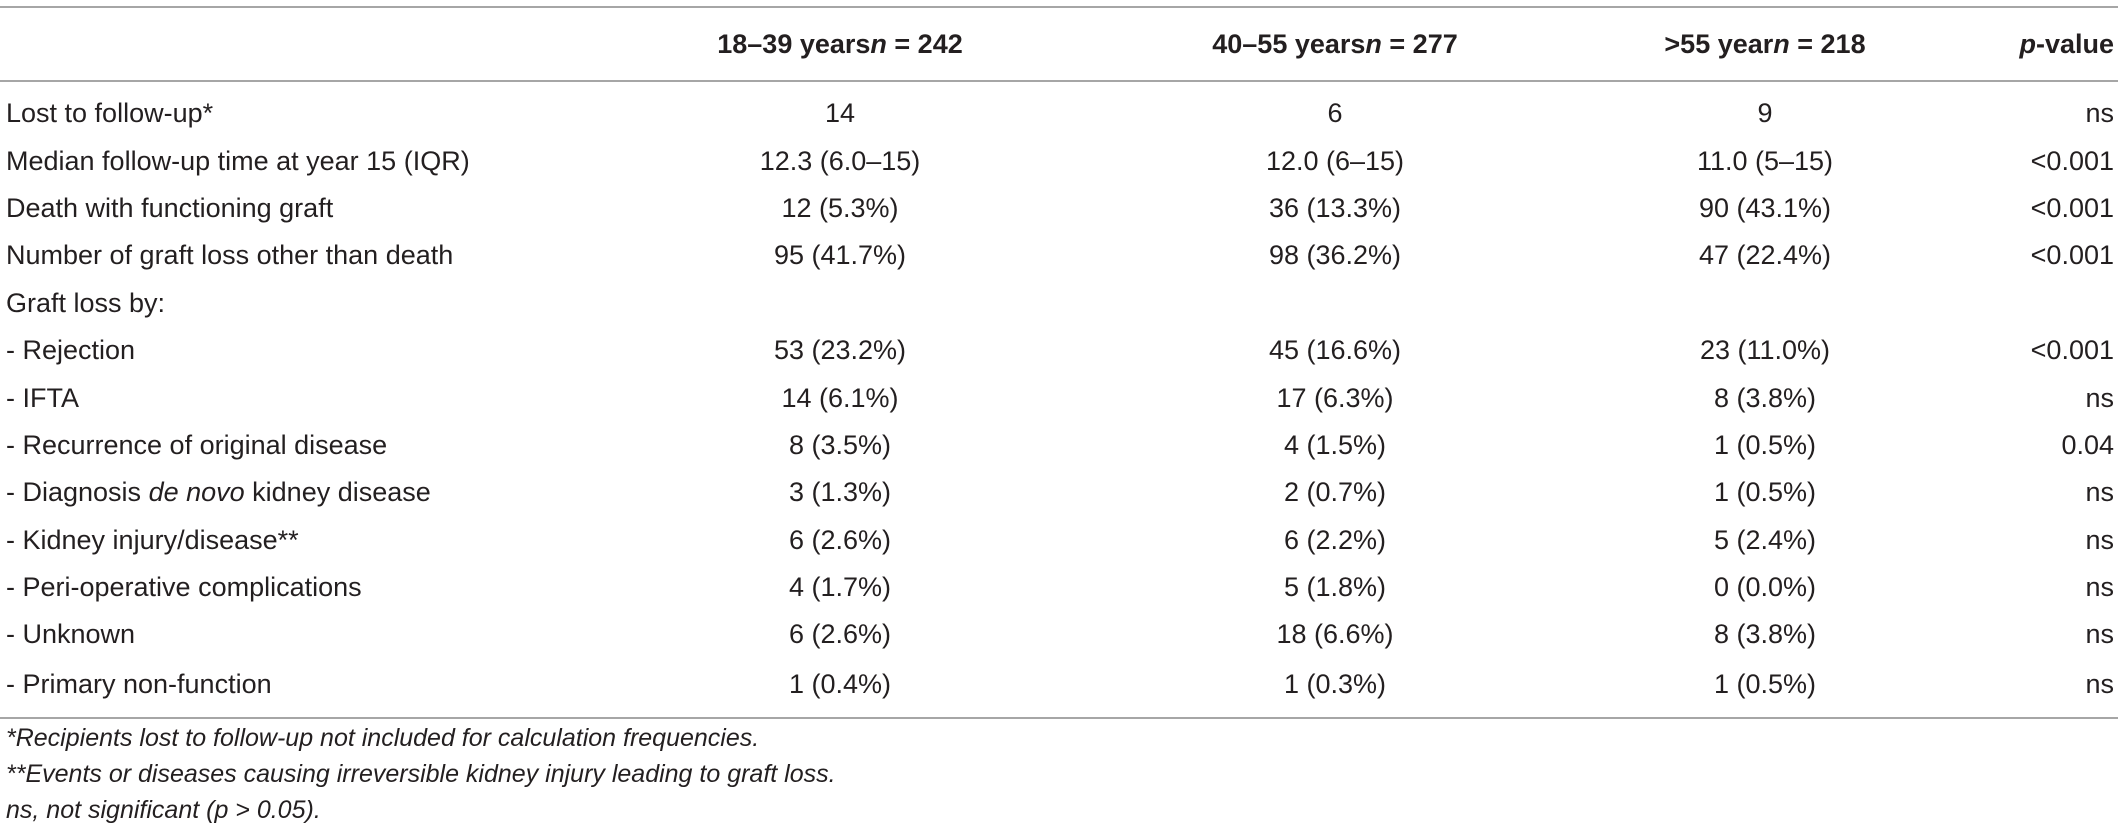 The image size is (2118, 839). What do you see at coordinates (840, 444) in the screenshot?
I see `cell-group-18-39: 8 (3.5%)` at bounding box center [840, 444].